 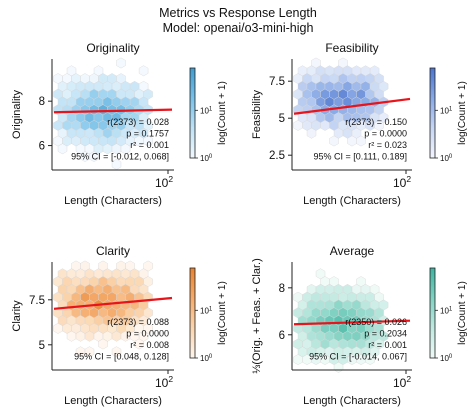 I want to click on stats-line: r² = 0.023, so click(x=387, y=145).